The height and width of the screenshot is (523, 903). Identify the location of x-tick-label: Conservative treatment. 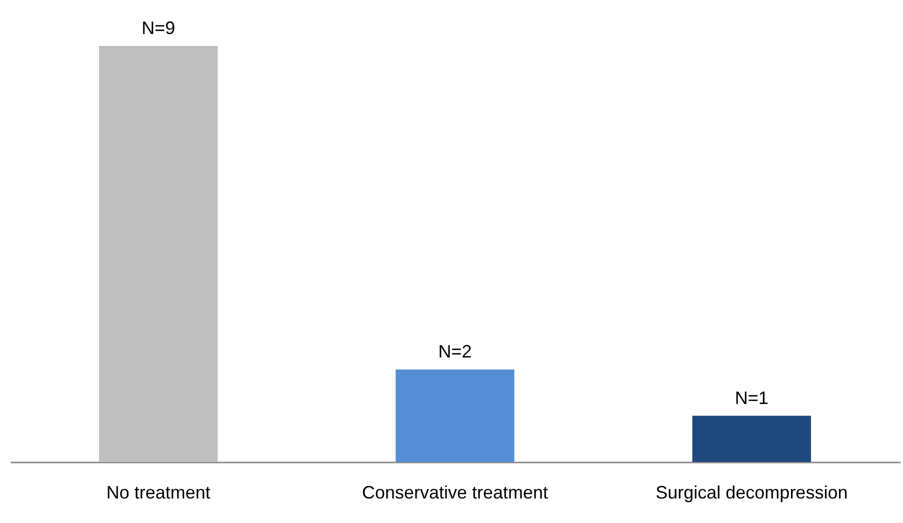
(455, 492).